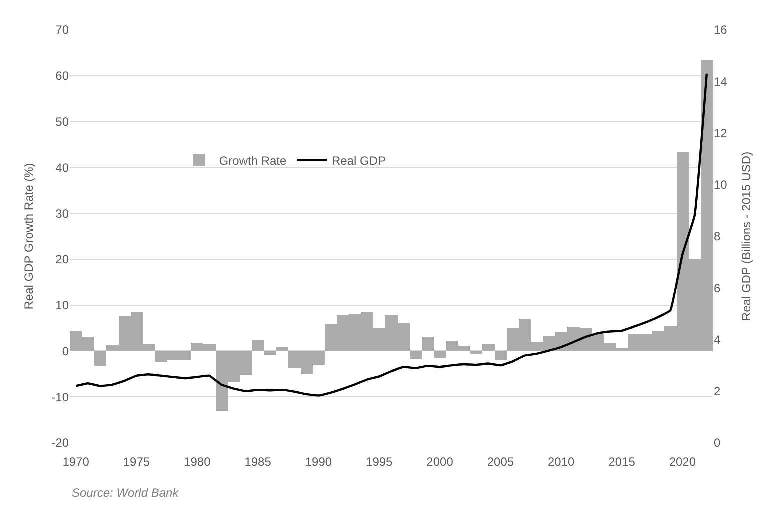 This screenshot has height=518, width=783. I want to click on y-tick-label: 30, so click(63, 213).